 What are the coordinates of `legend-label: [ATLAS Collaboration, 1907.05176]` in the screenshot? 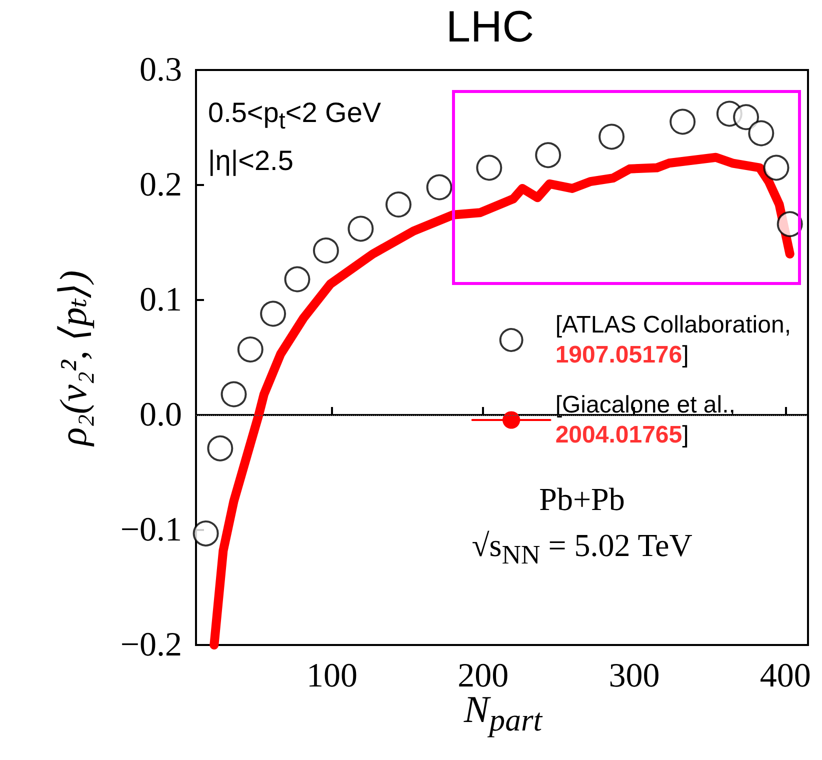 It's located at (673, 340).